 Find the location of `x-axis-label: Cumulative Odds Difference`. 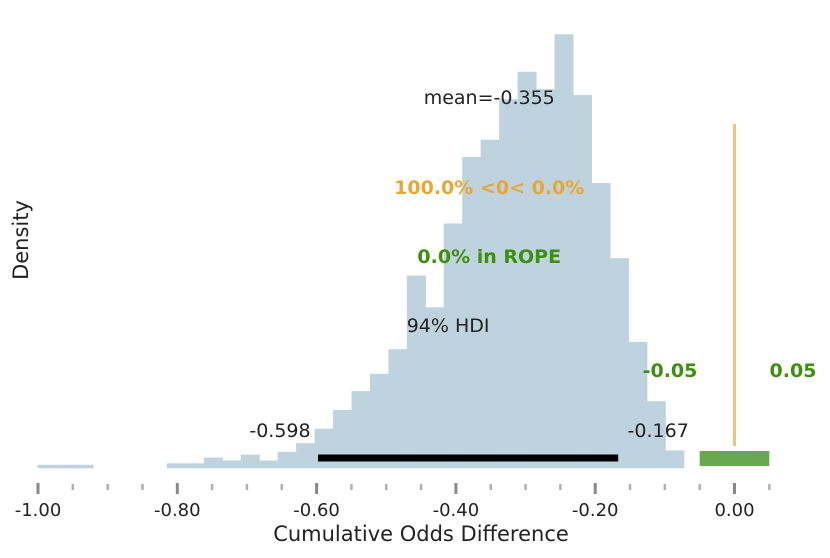

x-axis-label: Cumulative Odds Difference is located at coordinates (421, 534).